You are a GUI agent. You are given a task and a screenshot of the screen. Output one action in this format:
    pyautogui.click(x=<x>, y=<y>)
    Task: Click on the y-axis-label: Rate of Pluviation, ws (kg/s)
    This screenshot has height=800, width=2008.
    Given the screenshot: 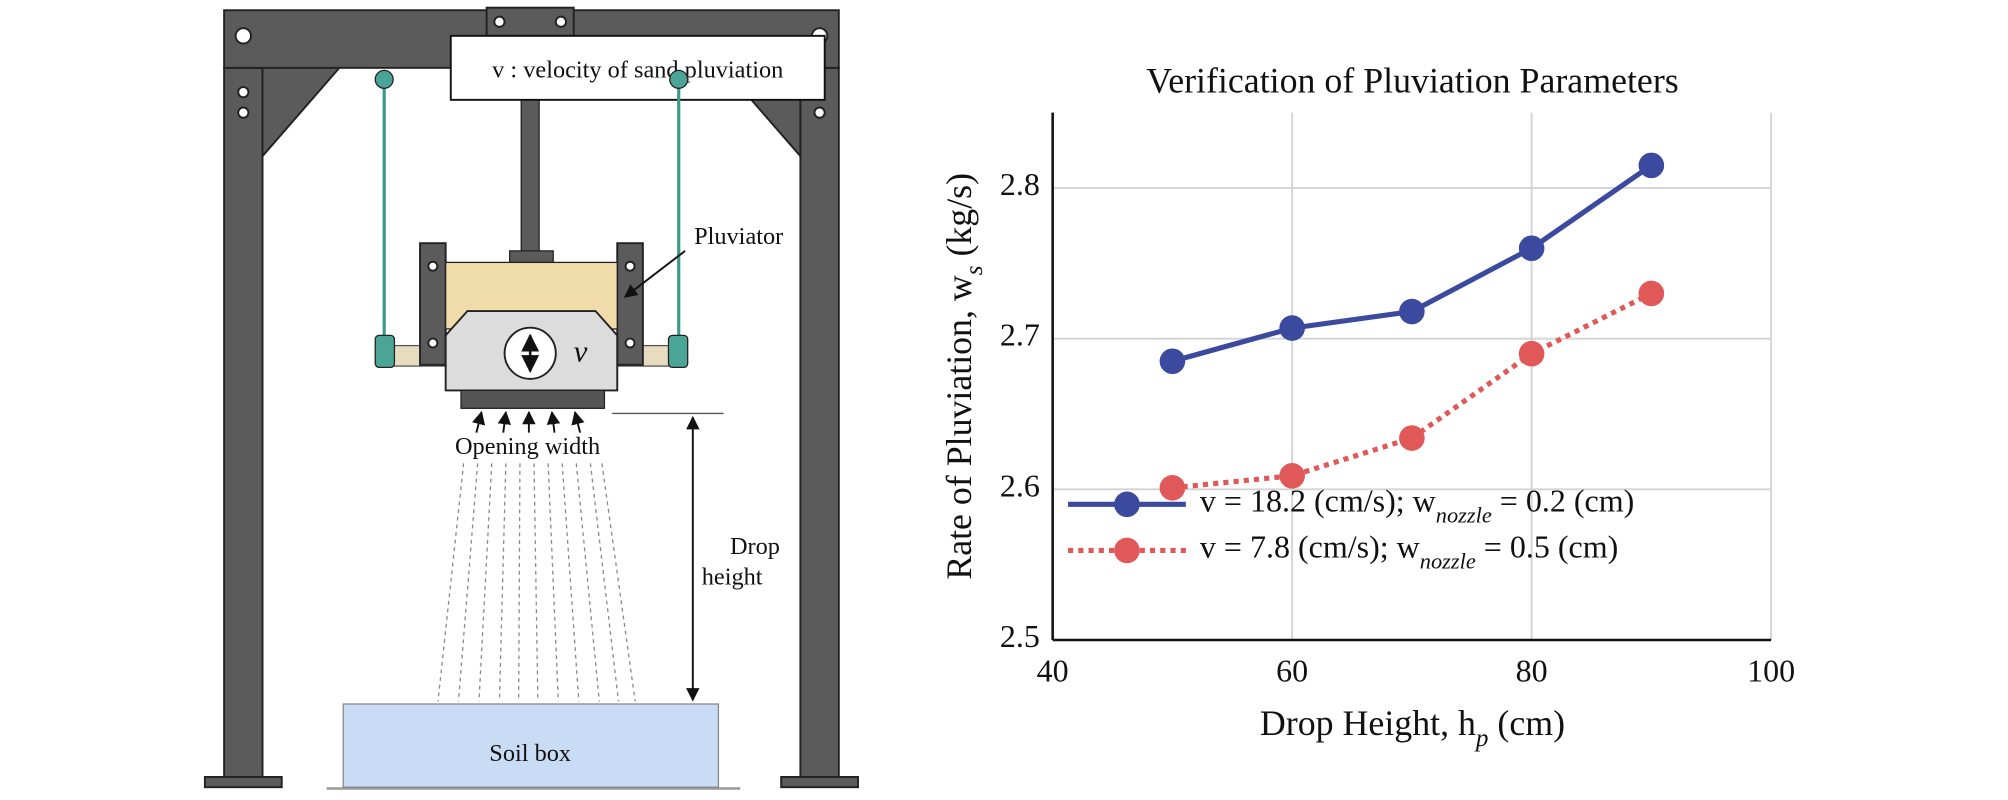 What is the action you would take?
    pyautogui.click(x=963, y=376)
    